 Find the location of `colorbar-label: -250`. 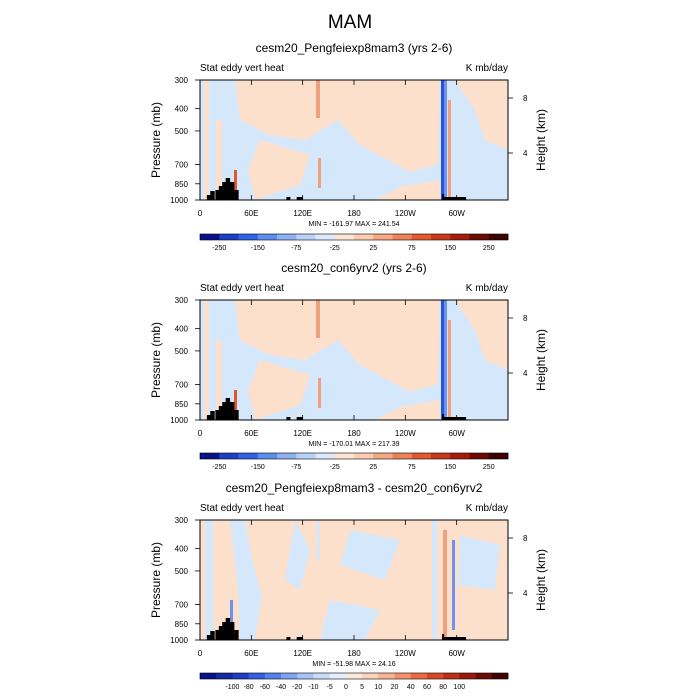

colorbar-label: -250 is located at coordinates (219, 467).